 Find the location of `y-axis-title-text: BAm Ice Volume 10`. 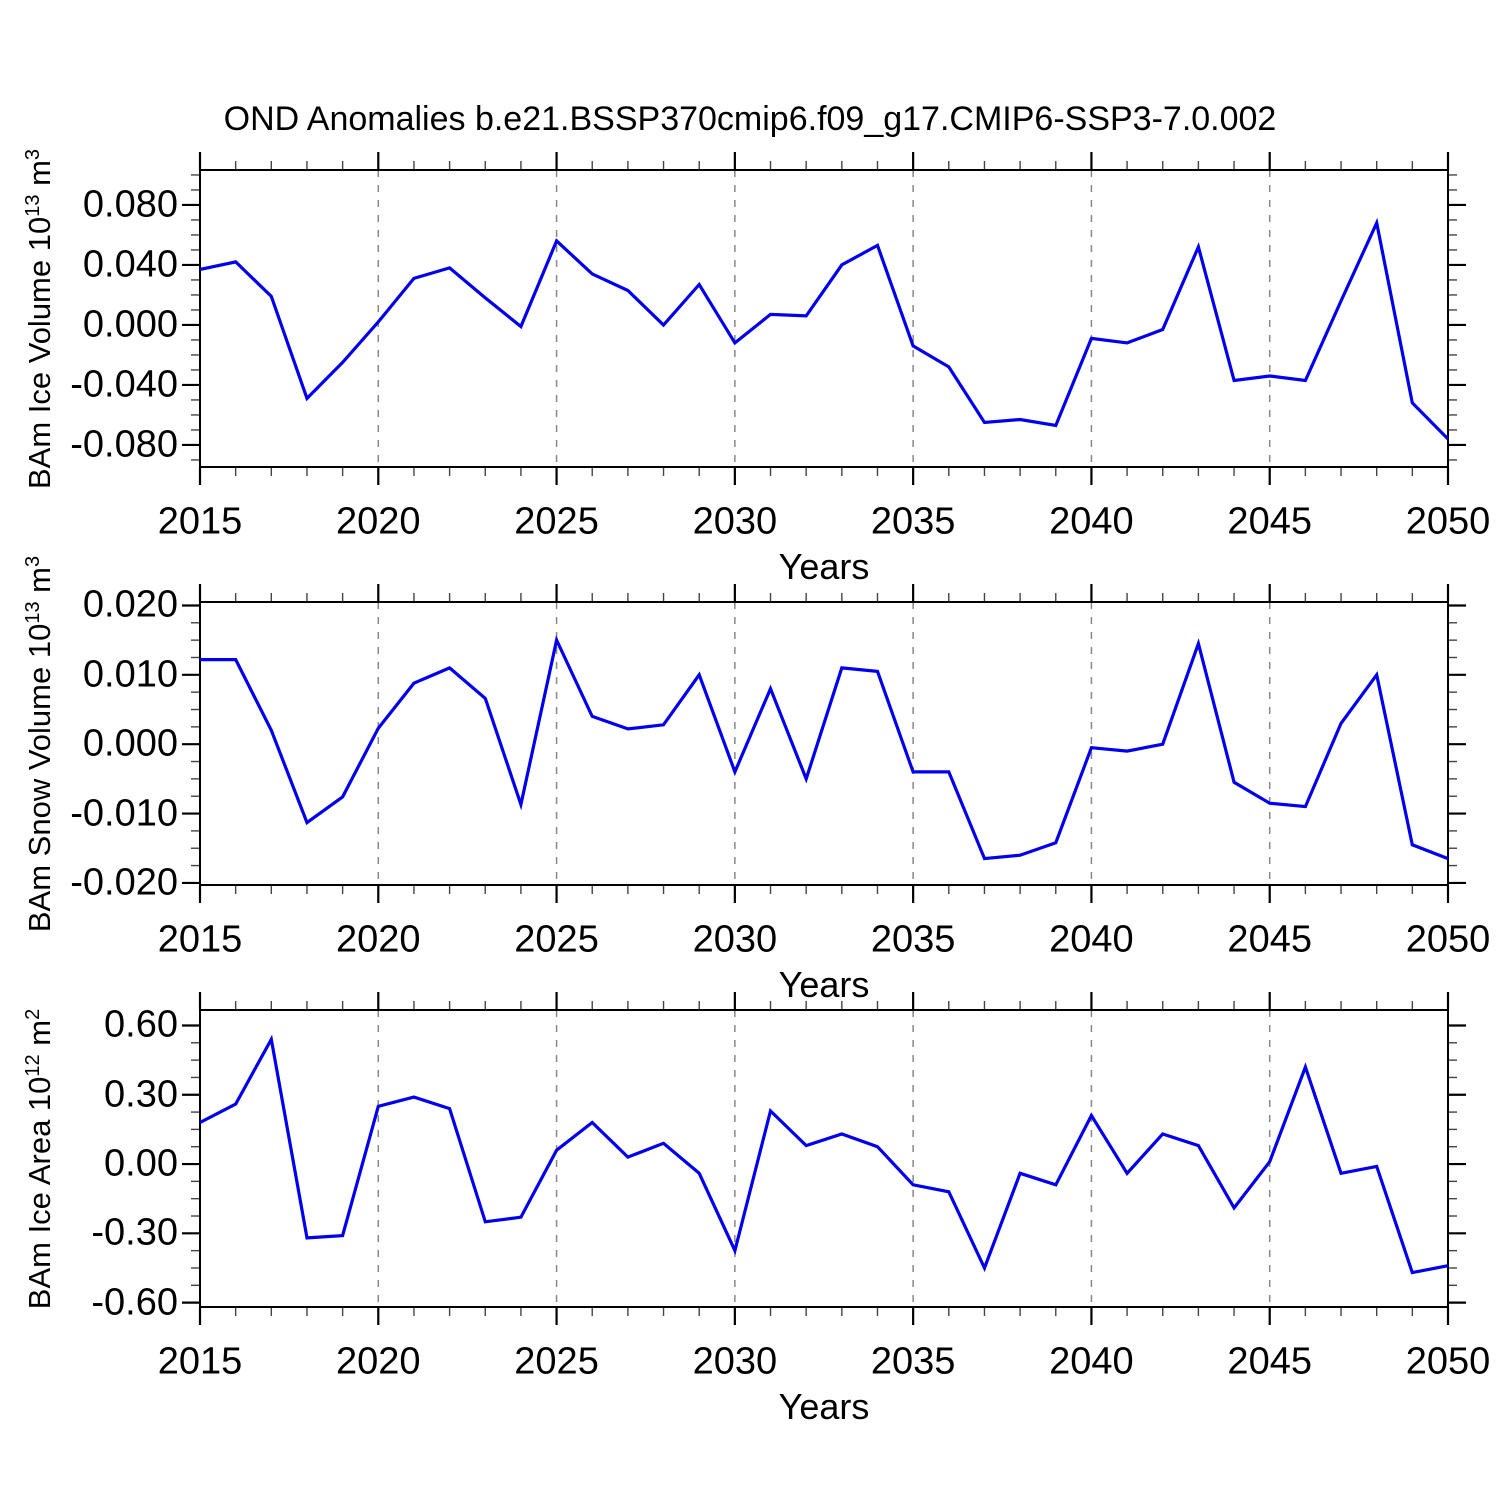

y-axis-title-text: BAm Ice Volume 10 is located at coordinates (40, 352).